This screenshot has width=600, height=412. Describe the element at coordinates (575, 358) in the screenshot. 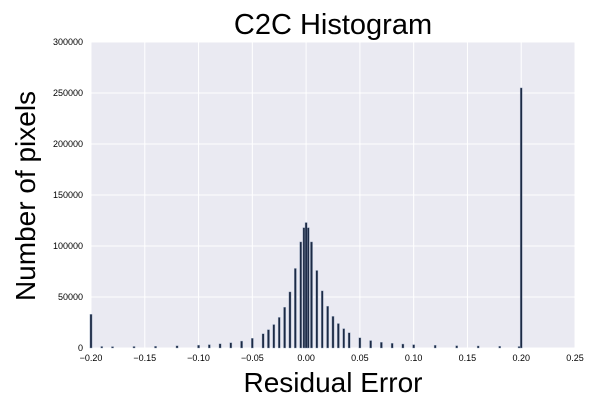

I see `x-tick-label: 0.25` at that location.